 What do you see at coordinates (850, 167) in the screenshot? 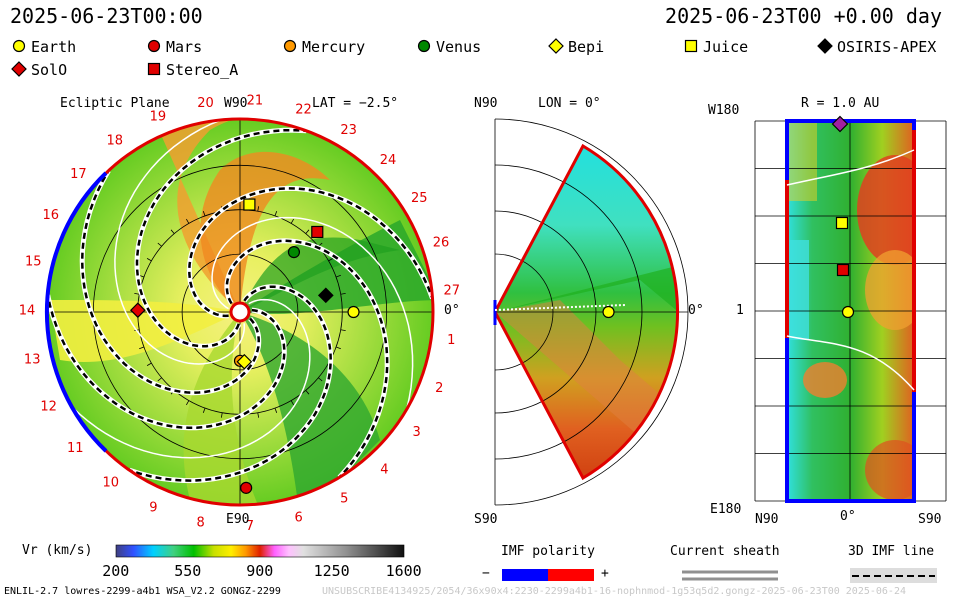
I see `radial-current-sheet` at bounding box center [850, 167].